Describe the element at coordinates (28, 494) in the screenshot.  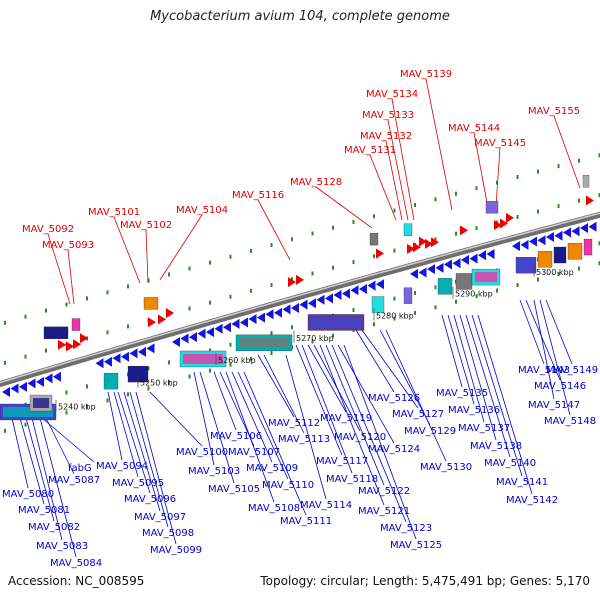
I see `reverse-gene-label: MAV_5080` at that location.